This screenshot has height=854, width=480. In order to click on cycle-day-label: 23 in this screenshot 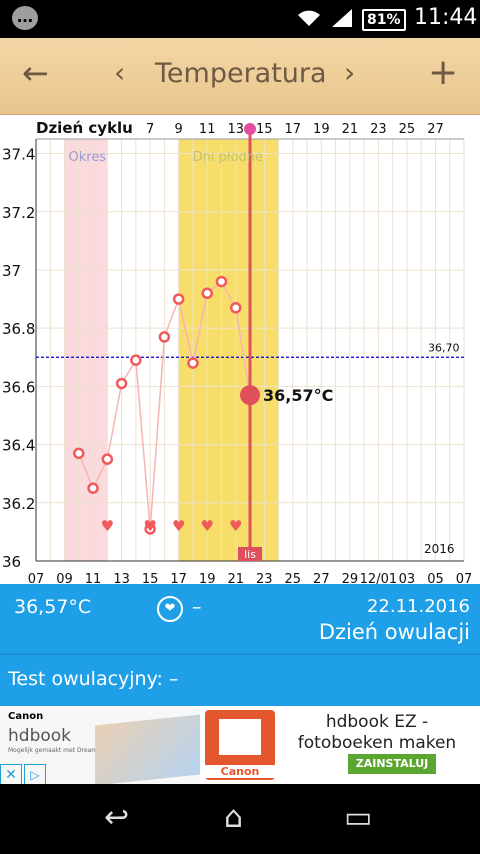, I will do `click(378, 129)`.